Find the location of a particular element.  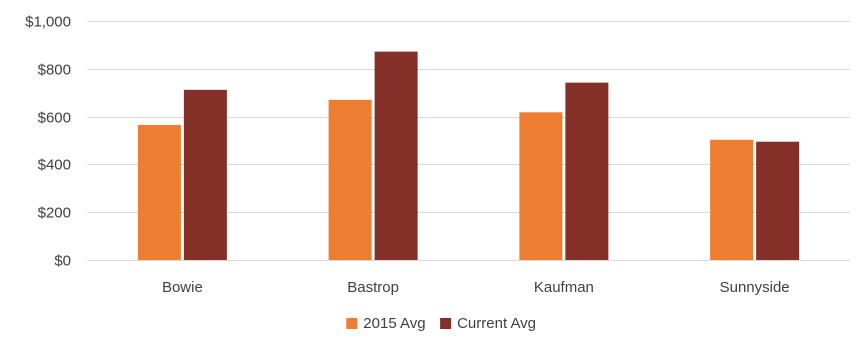

y-tick-label: $800 is located at coordinates (54, 70).